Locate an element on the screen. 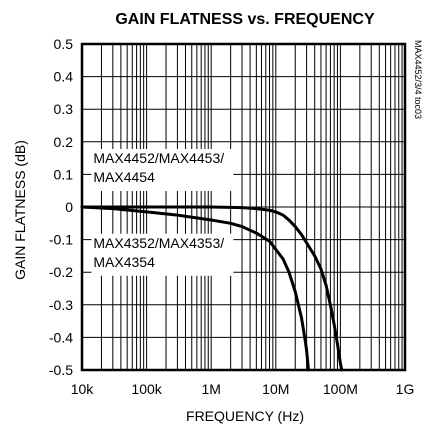 The image size is (422, 429). y-tick-label: -0.4 is located at coordinates (61, 337).